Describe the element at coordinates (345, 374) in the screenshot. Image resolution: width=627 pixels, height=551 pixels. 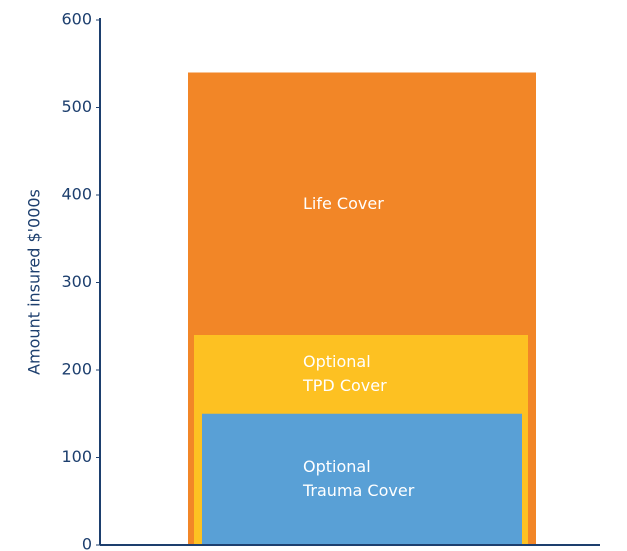
I see `bar-label: Optional TPD Cover` at that location.